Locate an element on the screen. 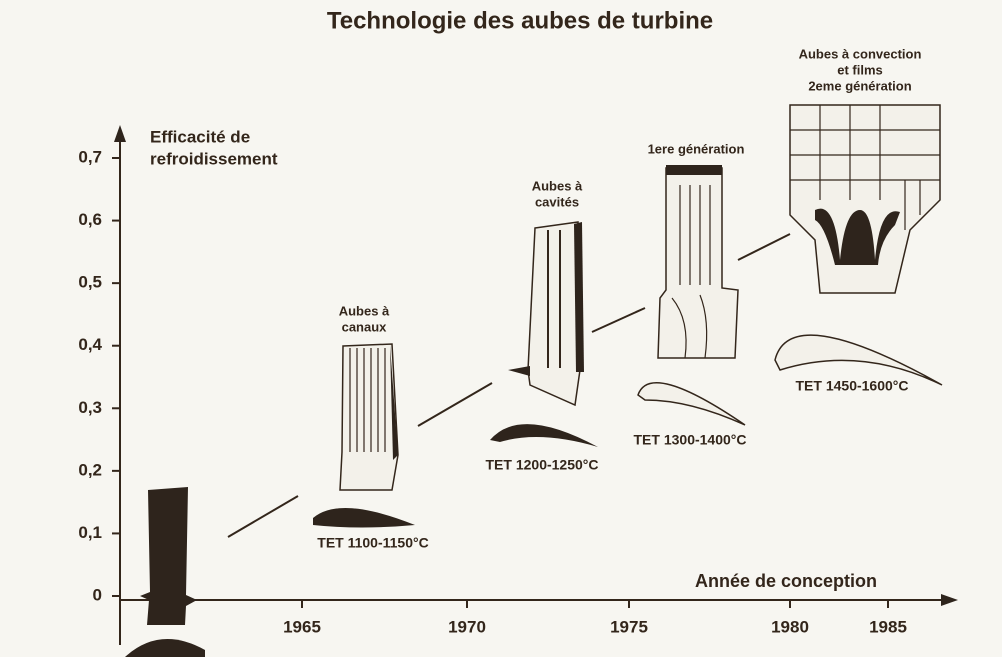 Image resolution: width=1002 pixels, height=657 pixels. x-tick-label: 1975 is located at coordinates (629, 626).